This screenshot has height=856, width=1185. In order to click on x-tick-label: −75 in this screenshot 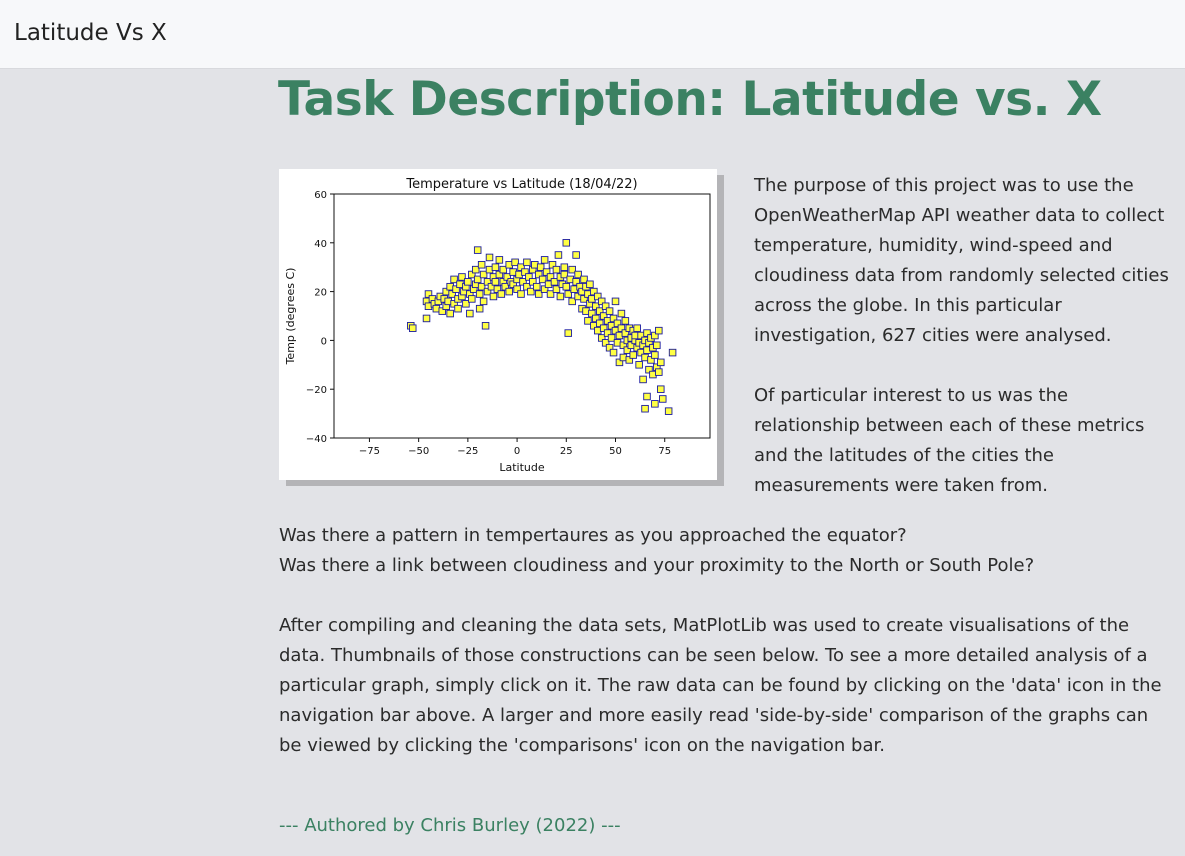, I will do `click(369, 451)`.